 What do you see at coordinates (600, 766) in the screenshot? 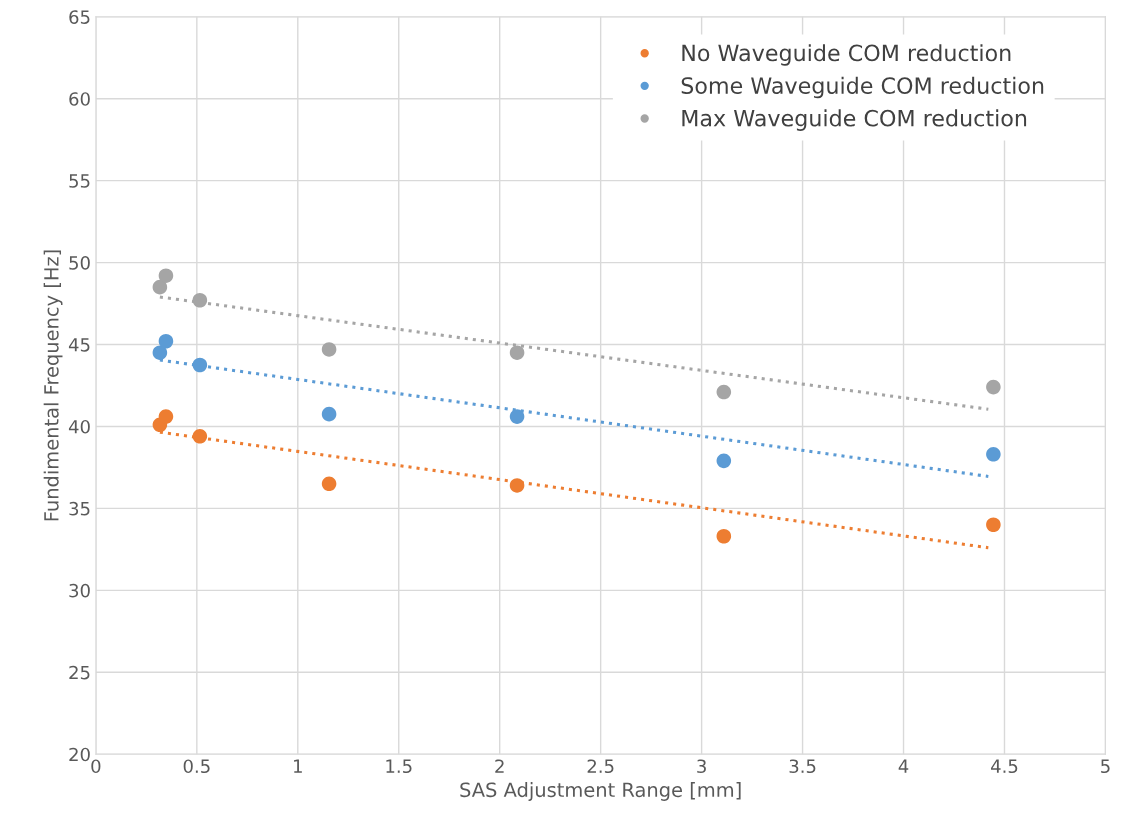
I see `x-tick-label: 2.5` at bounding box center [600, 766].